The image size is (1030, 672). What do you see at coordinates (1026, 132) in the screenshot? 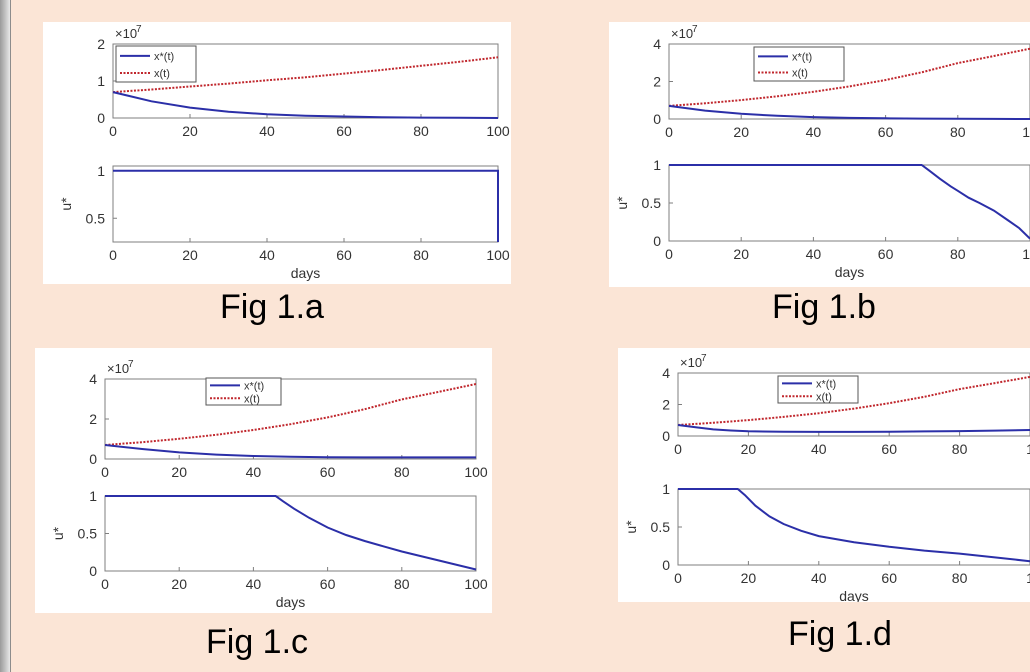
I see `top-xtick-label: 10` at bounding box center [1026, 132].